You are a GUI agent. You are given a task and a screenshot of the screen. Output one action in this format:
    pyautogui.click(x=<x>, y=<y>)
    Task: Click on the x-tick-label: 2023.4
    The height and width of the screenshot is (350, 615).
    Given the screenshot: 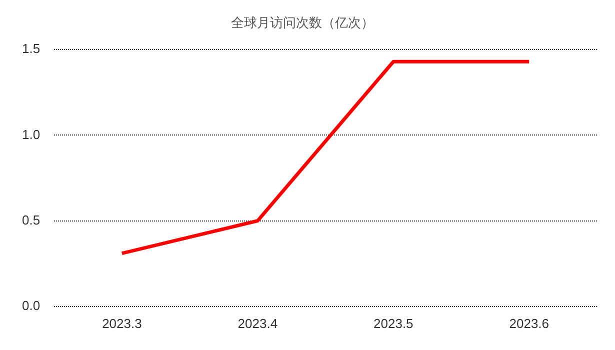 What is the action you would take?
    pyautogui.click(x=258, y=323)
    